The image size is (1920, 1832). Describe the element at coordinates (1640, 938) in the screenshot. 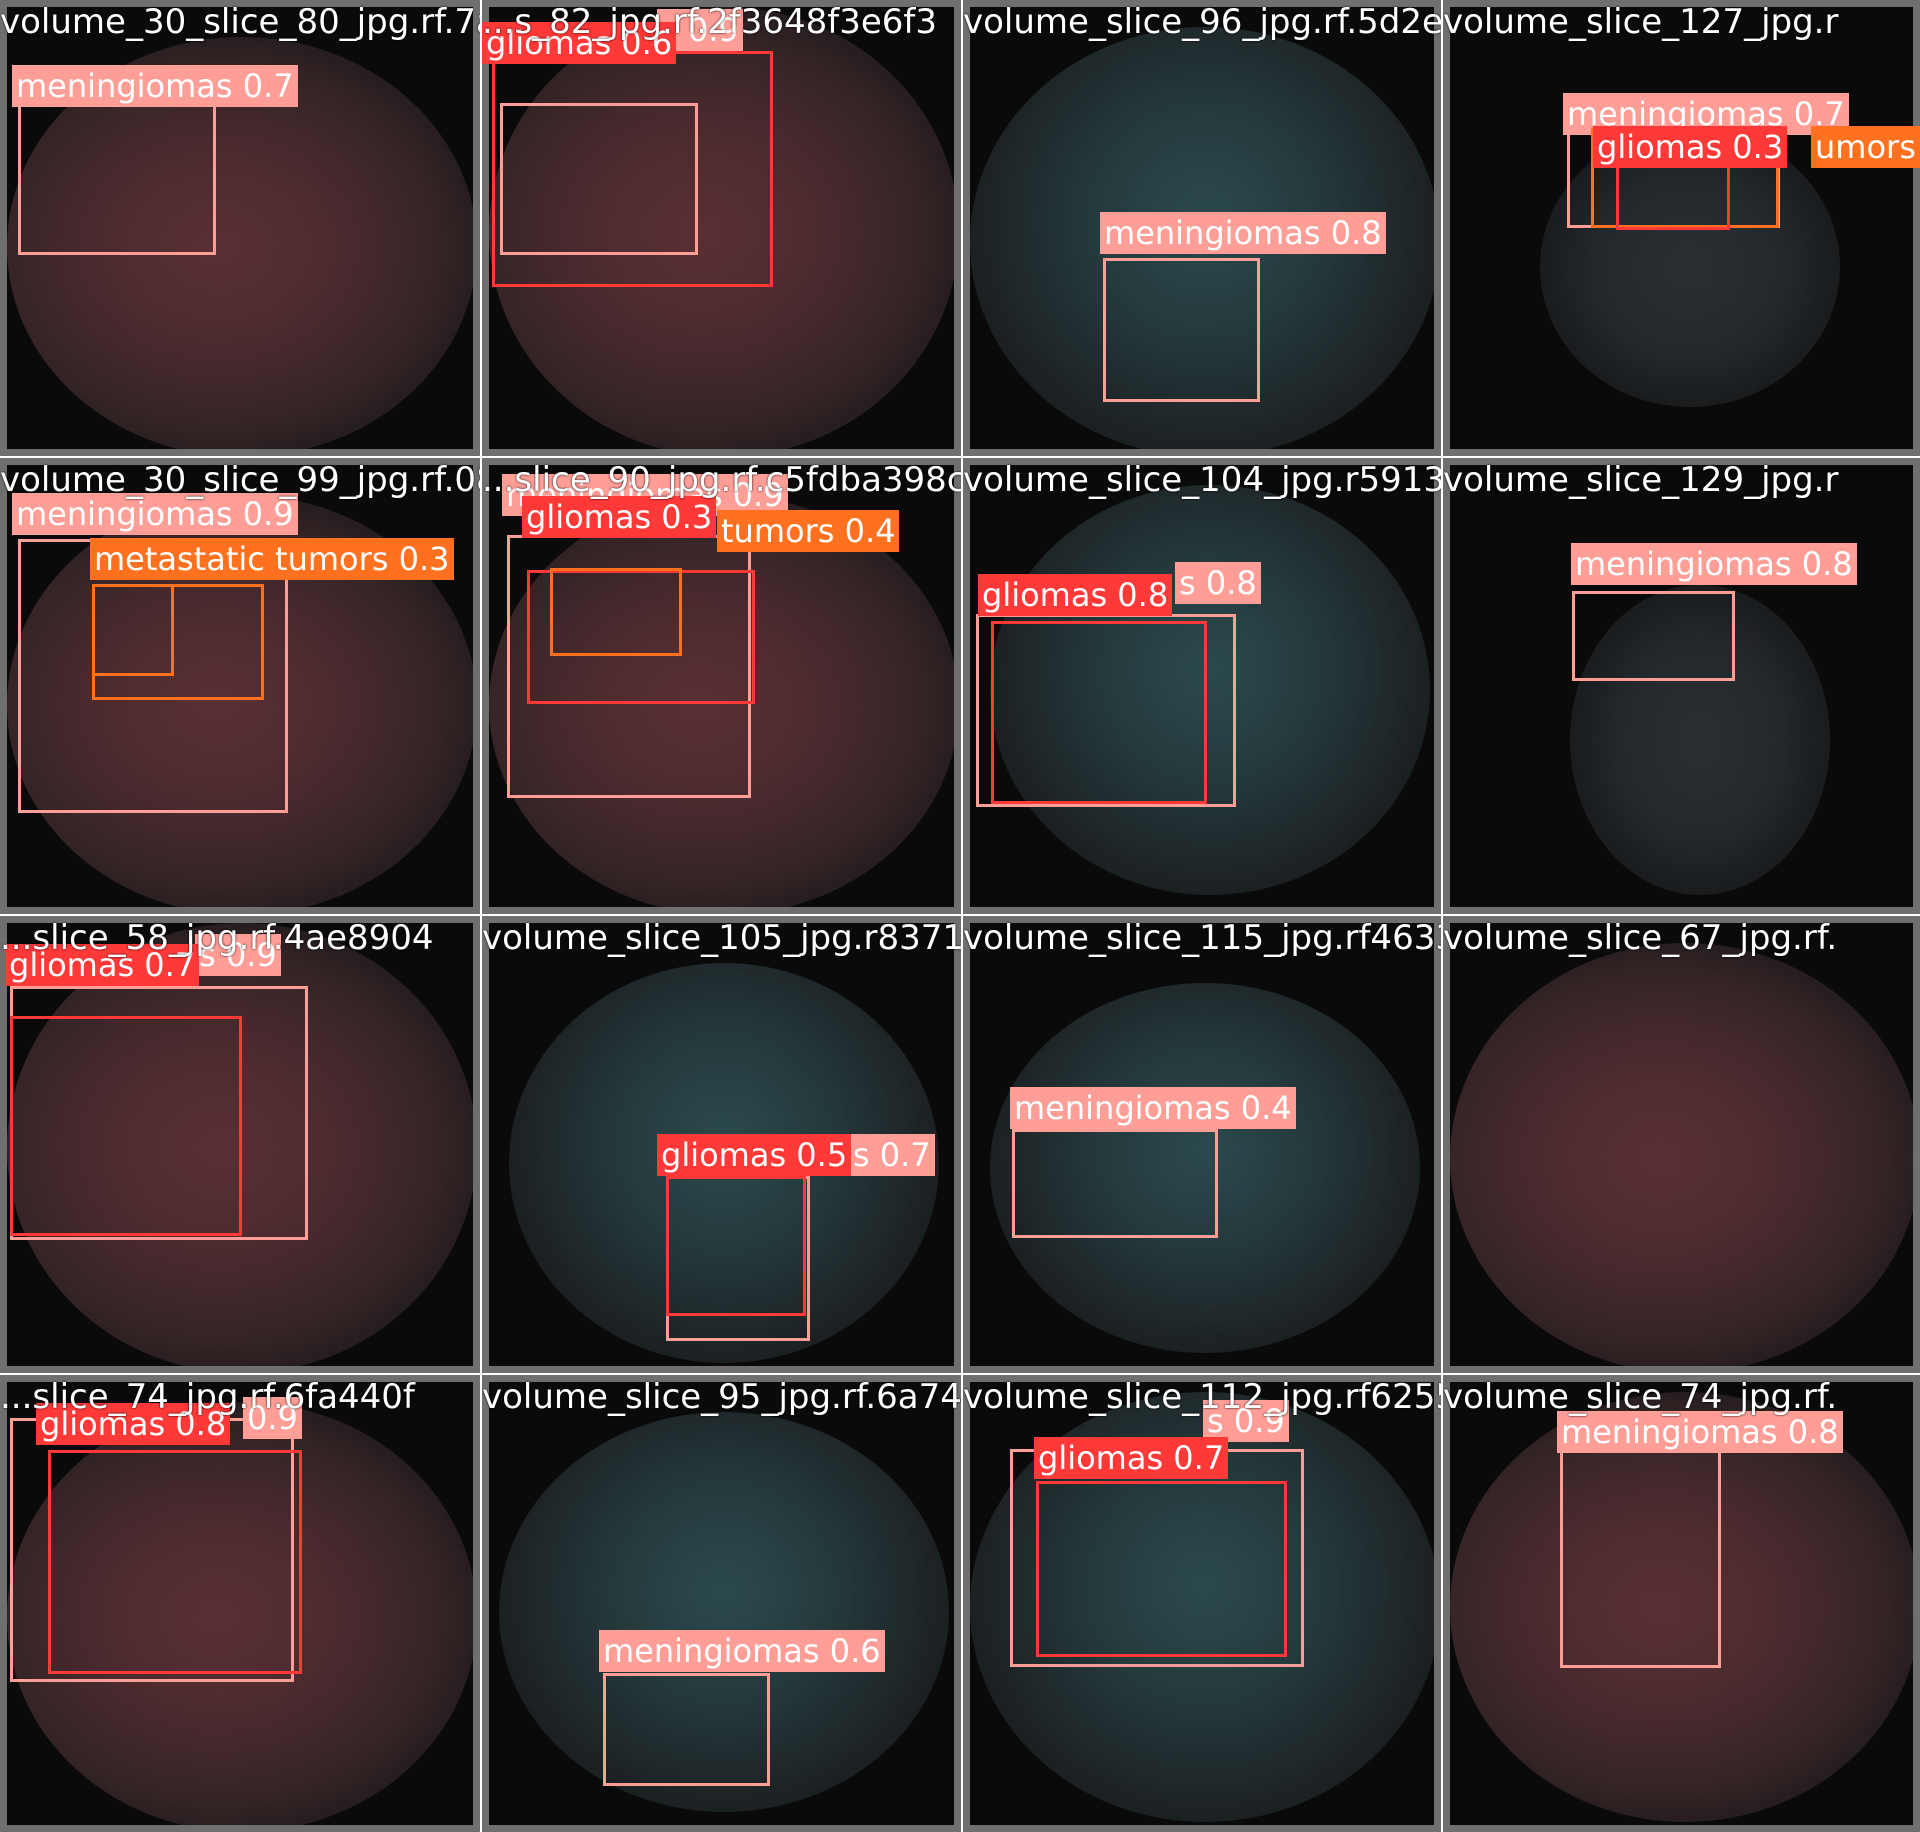

I see `image-filename: volume_slice_67_jpg.rf.` at that location.